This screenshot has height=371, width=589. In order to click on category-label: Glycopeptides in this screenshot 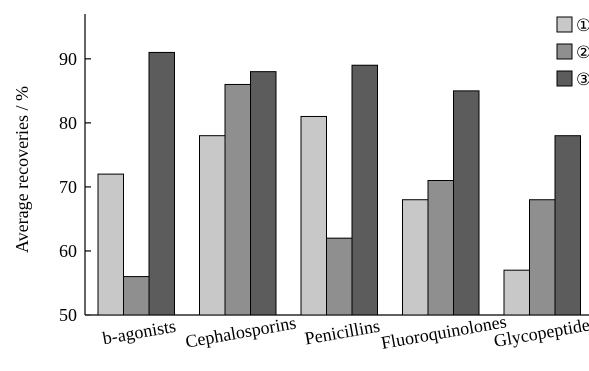, I will do `click(540, 332)`.